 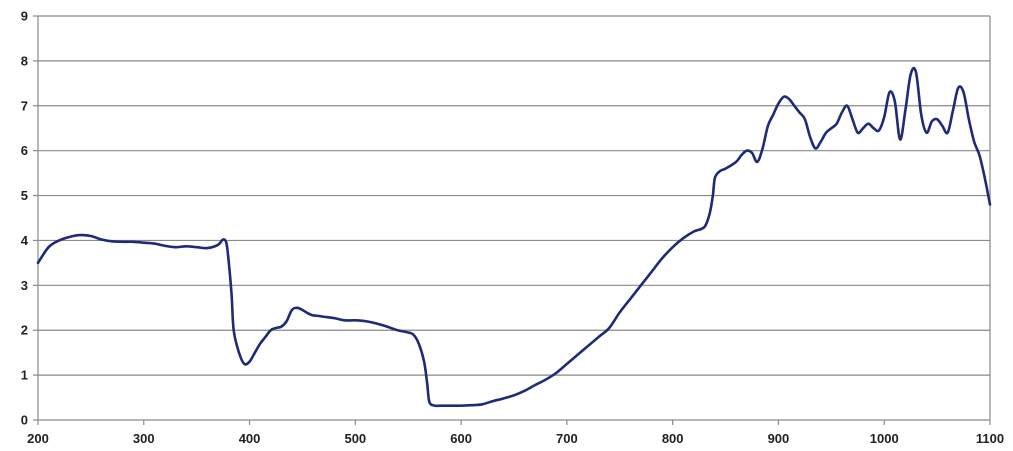 What do you see at coordinates (24, 16) in the screenshot?
I see `y-tick-label: 9` at bounding box center [24, 16].